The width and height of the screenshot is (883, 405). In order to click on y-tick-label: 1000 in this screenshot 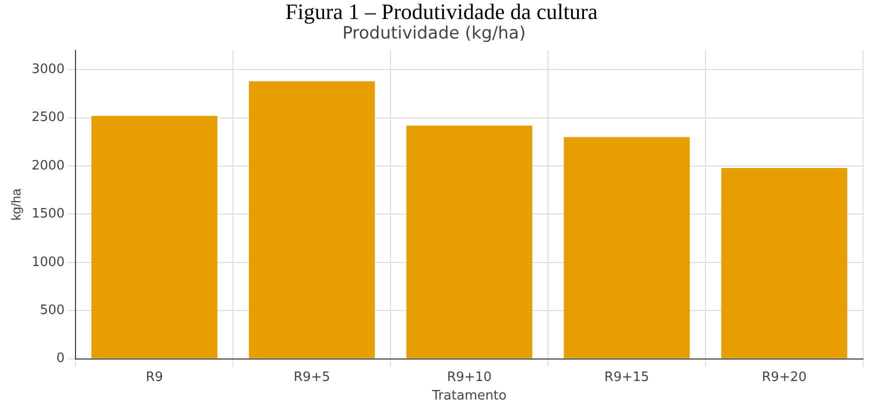, I will do `click(48, 262)`.